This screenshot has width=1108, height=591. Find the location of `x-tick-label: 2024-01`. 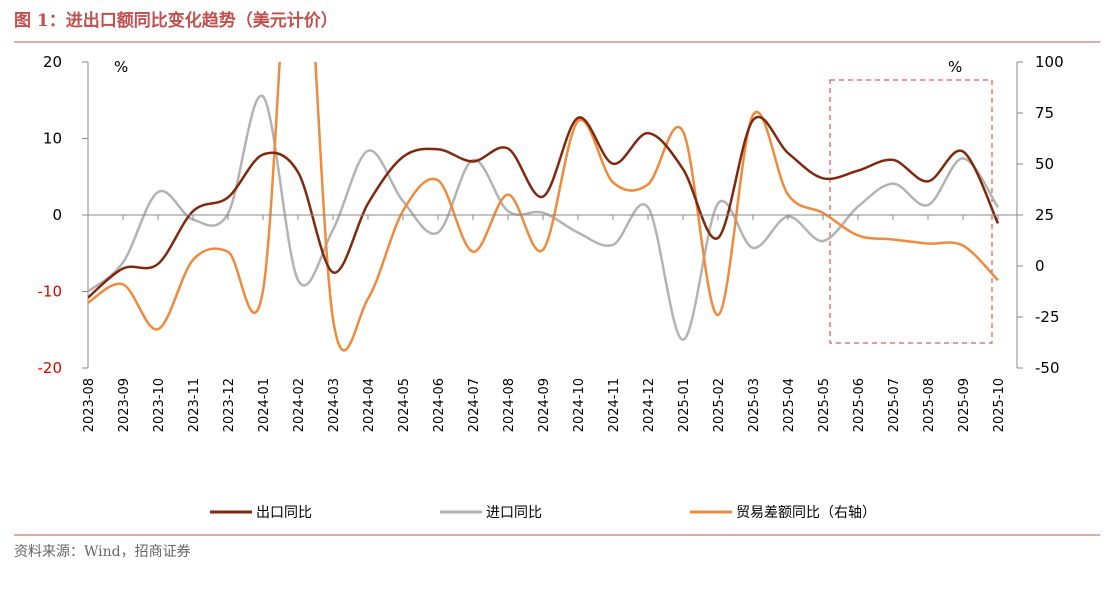

x-tick-label: 2024-01 is located at coordinates (264, 405).